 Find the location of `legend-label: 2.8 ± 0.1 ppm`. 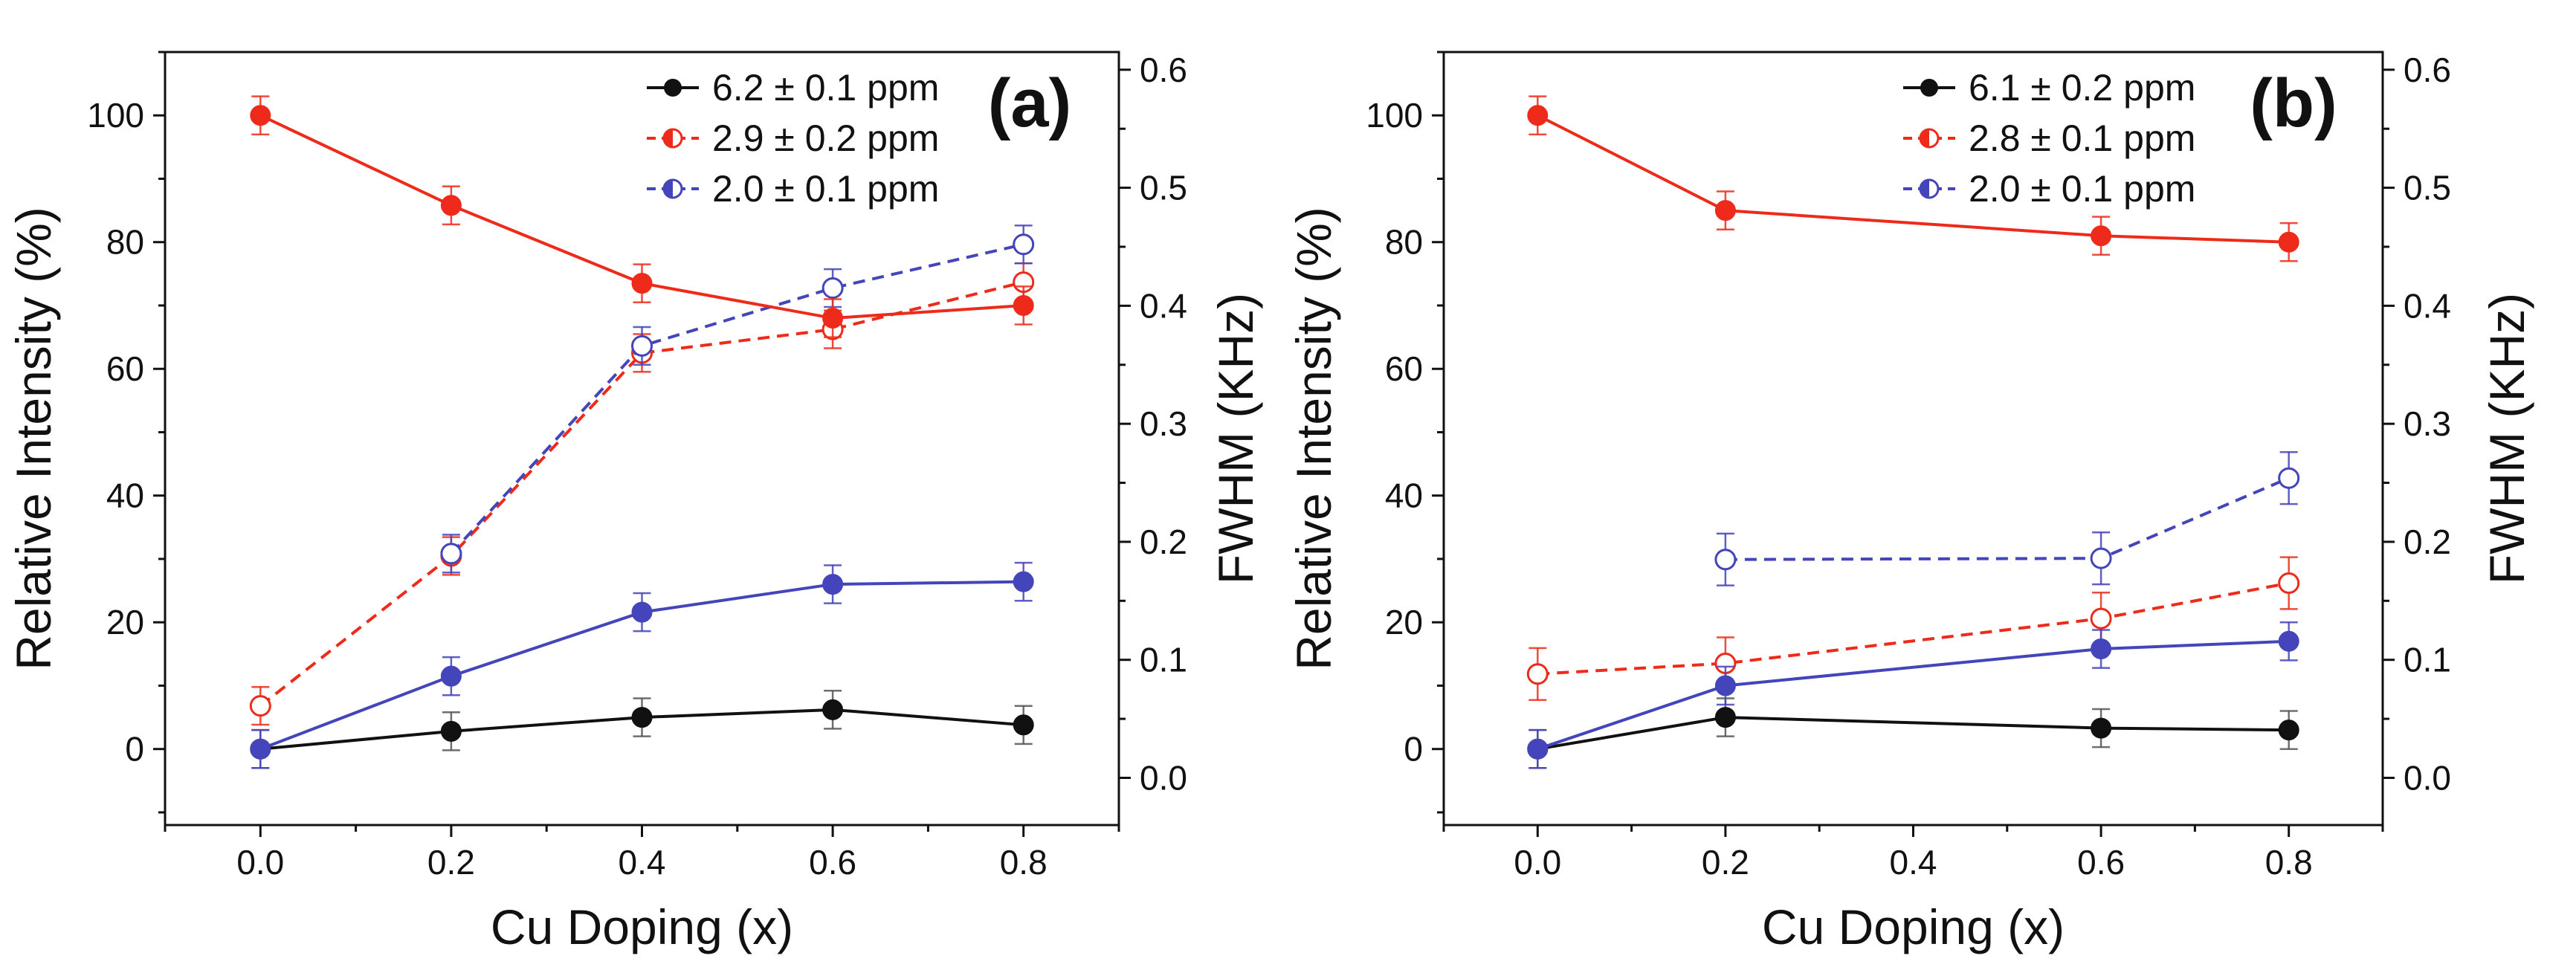

legend-label: 2.8 ± 0.1 ppm is located at coordinates (2082, 138).